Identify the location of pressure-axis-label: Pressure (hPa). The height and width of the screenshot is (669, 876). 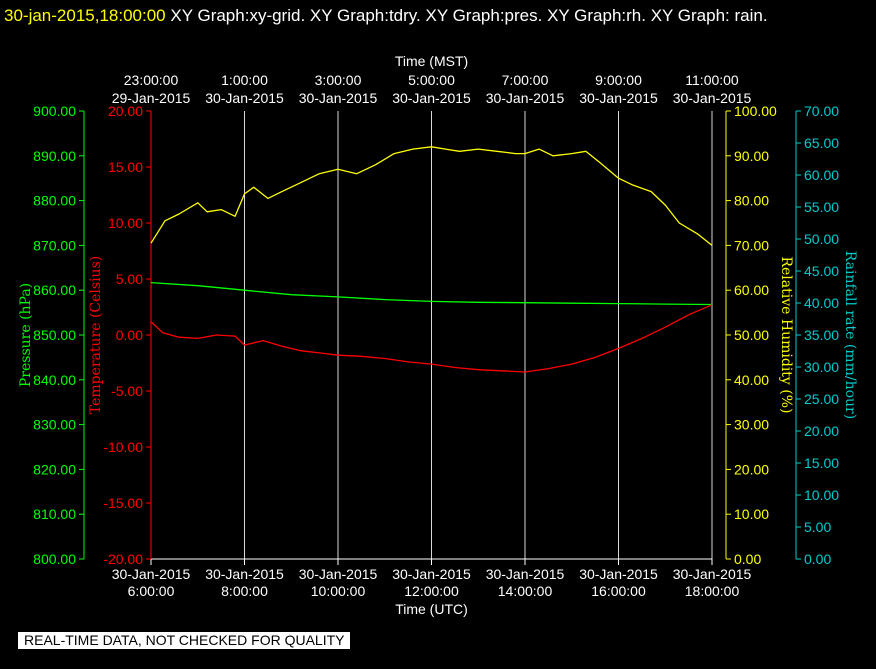
(26, 335).